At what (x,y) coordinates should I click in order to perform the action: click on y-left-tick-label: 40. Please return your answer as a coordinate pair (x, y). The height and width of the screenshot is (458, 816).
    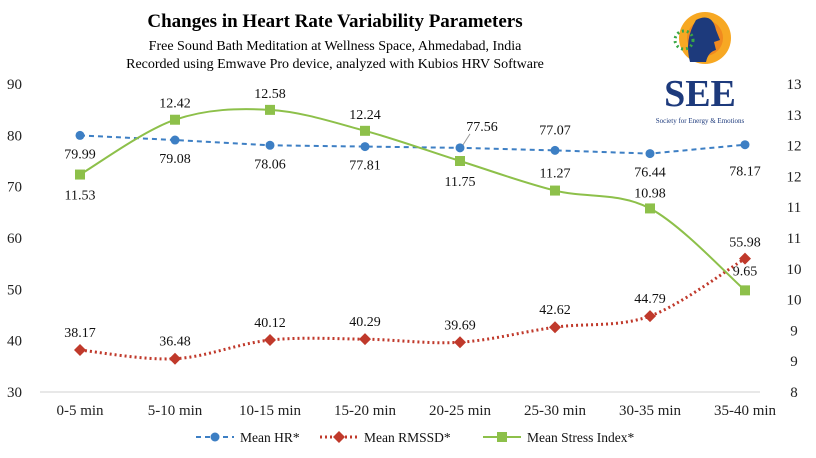
    Looking at the image, I should click on (14, 342).